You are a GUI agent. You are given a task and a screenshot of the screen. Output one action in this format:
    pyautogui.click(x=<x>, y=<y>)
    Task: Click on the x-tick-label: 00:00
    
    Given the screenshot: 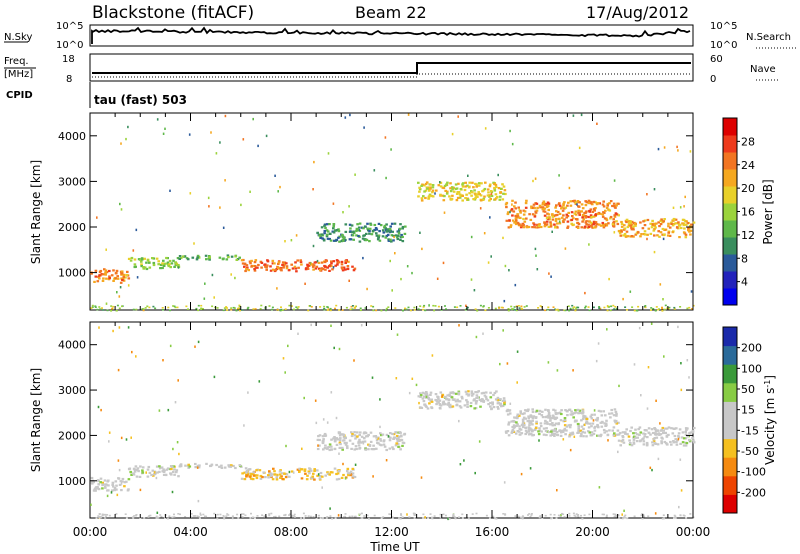 What is the action you would take?
    pyautogui.click(x=90, y=532)
    